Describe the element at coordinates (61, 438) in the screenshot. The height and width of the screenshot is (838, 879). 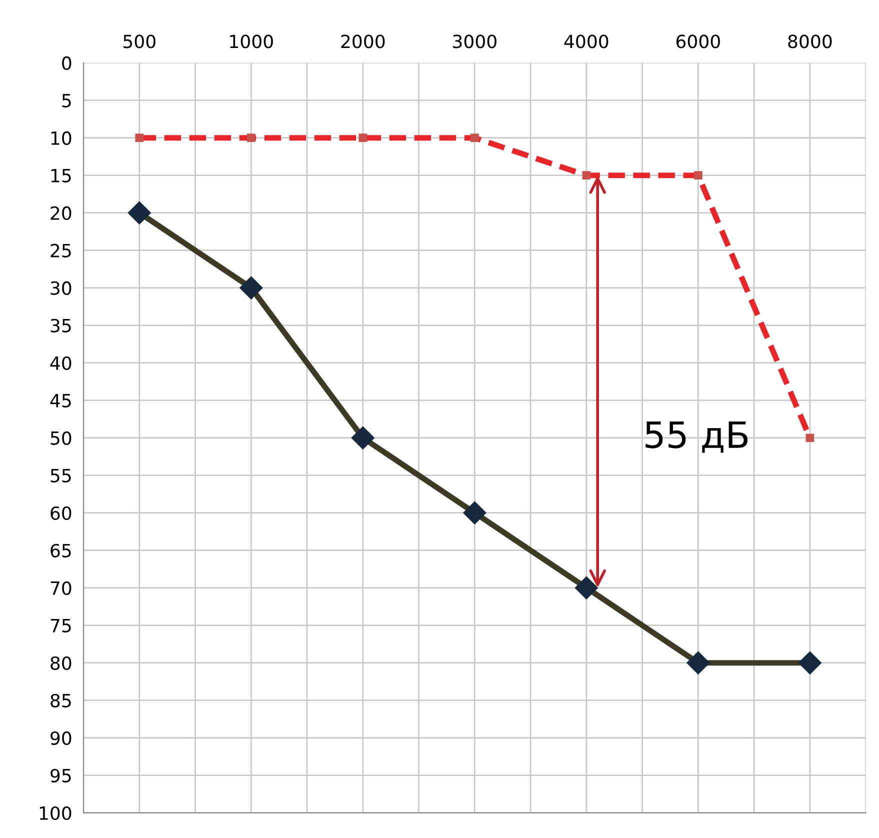
I see `y-tick-label: 50` at that location.